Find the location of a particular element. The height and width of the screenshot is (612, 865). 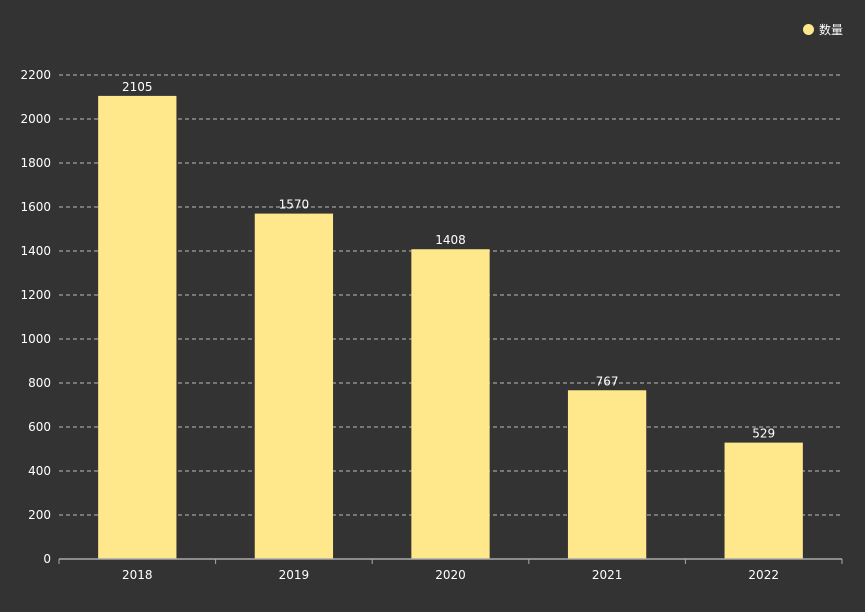

bar-2021 is located at coordinates (607, 474).